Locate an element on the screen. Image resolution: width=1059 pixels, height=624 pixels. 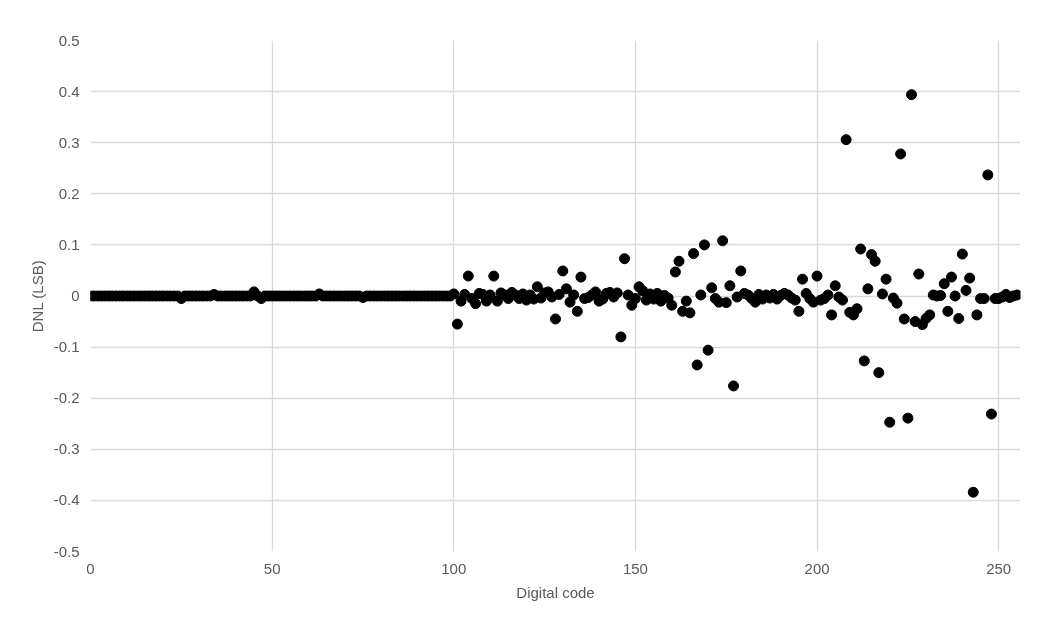
y-tick-label: 0.3 is located at coordinates (69, 142).